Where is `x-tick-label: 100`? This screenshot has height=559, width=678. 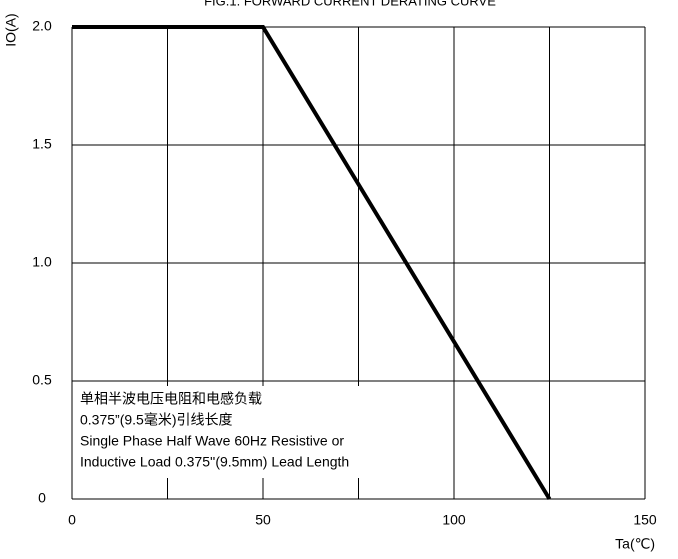 x-tick-label: 100 is located at coordinates (454, 520).